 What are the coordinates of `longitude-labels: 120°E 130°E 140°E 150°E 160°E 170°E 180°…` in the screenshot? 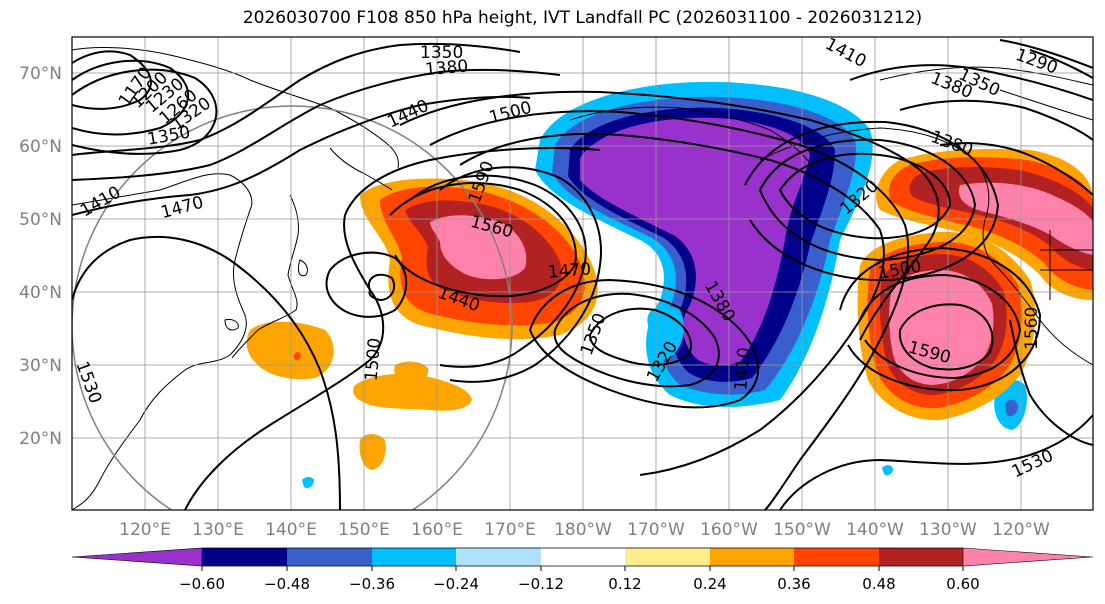 It's located at (584, 530).